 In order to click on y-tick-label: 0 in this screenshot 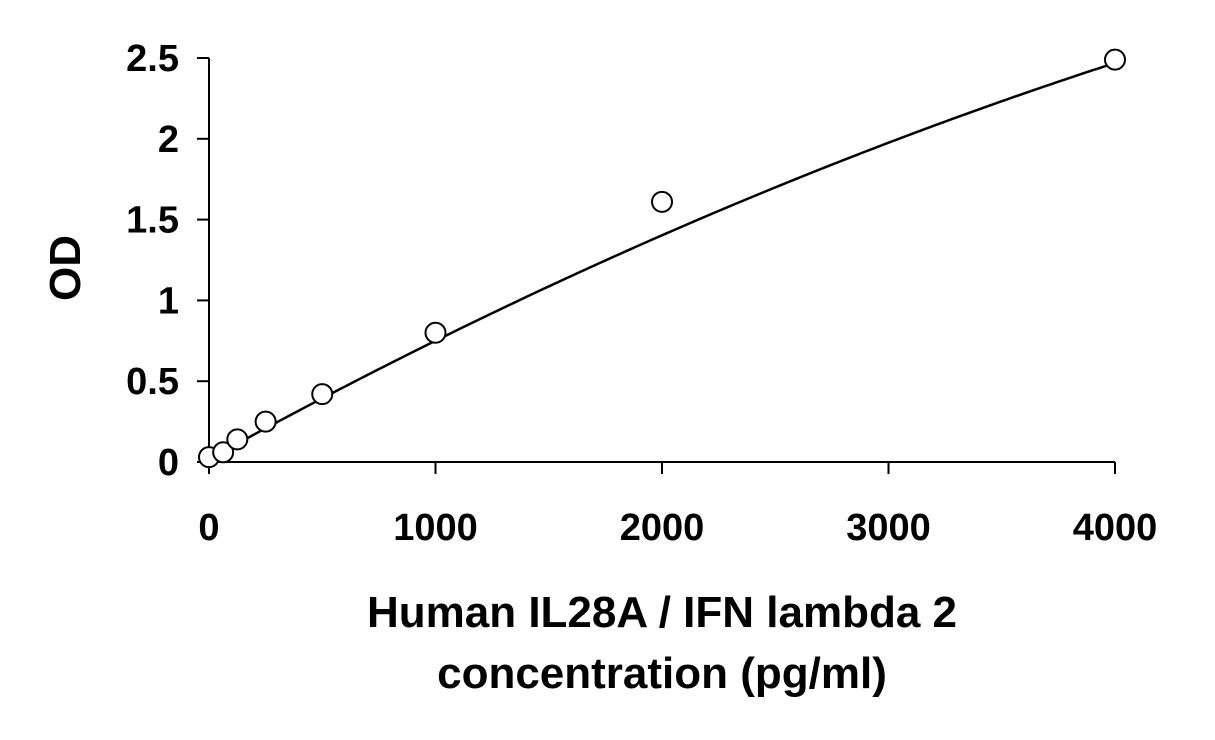, I will do `click(168, 463)`.